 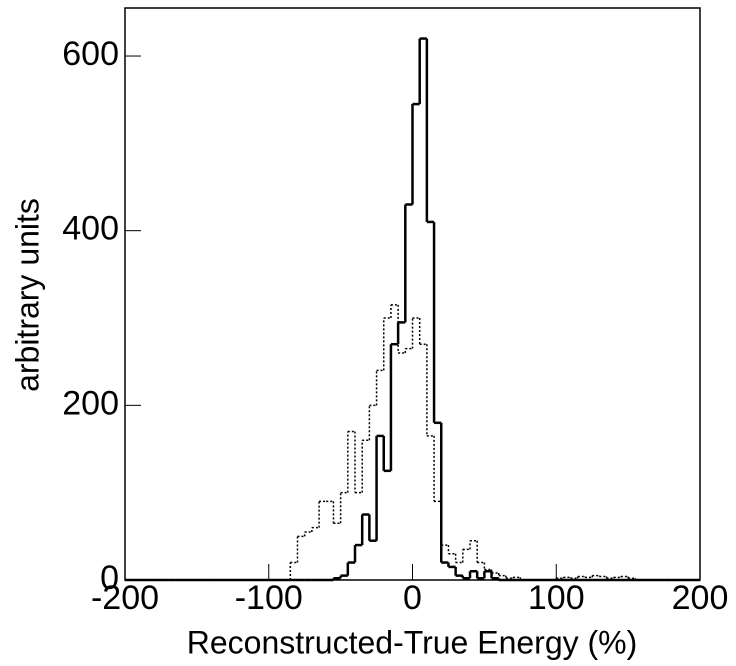 What do you see at coordinates (90, 229) in the screenshot?
I see `y-tick-label: 400` at bounding box center [90, 229].